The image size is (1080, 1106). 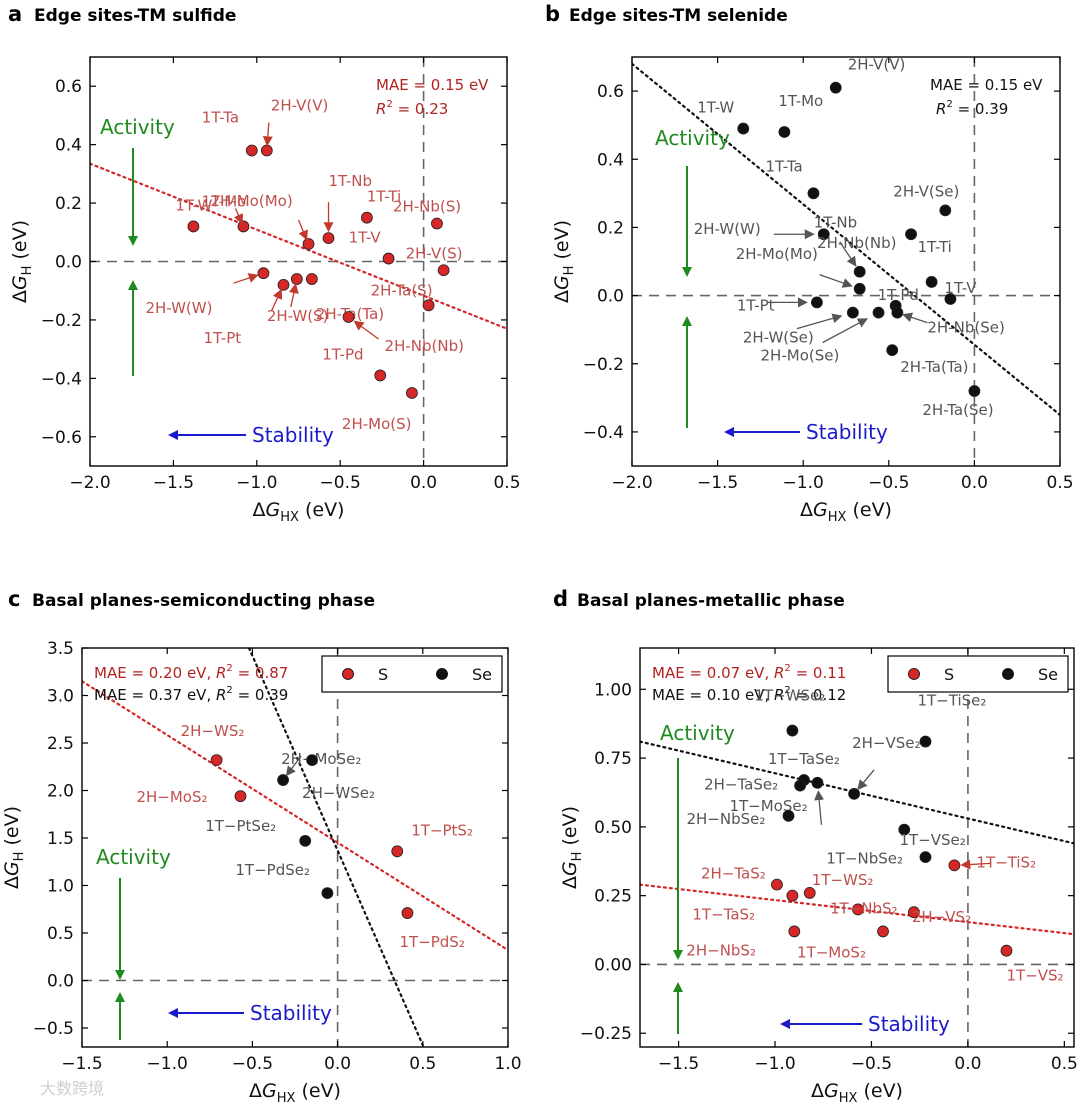 What do you see at coordinates (482, 674) in the screenshot?
I see `legend-entry: Se` at bounding box center [482, 674].